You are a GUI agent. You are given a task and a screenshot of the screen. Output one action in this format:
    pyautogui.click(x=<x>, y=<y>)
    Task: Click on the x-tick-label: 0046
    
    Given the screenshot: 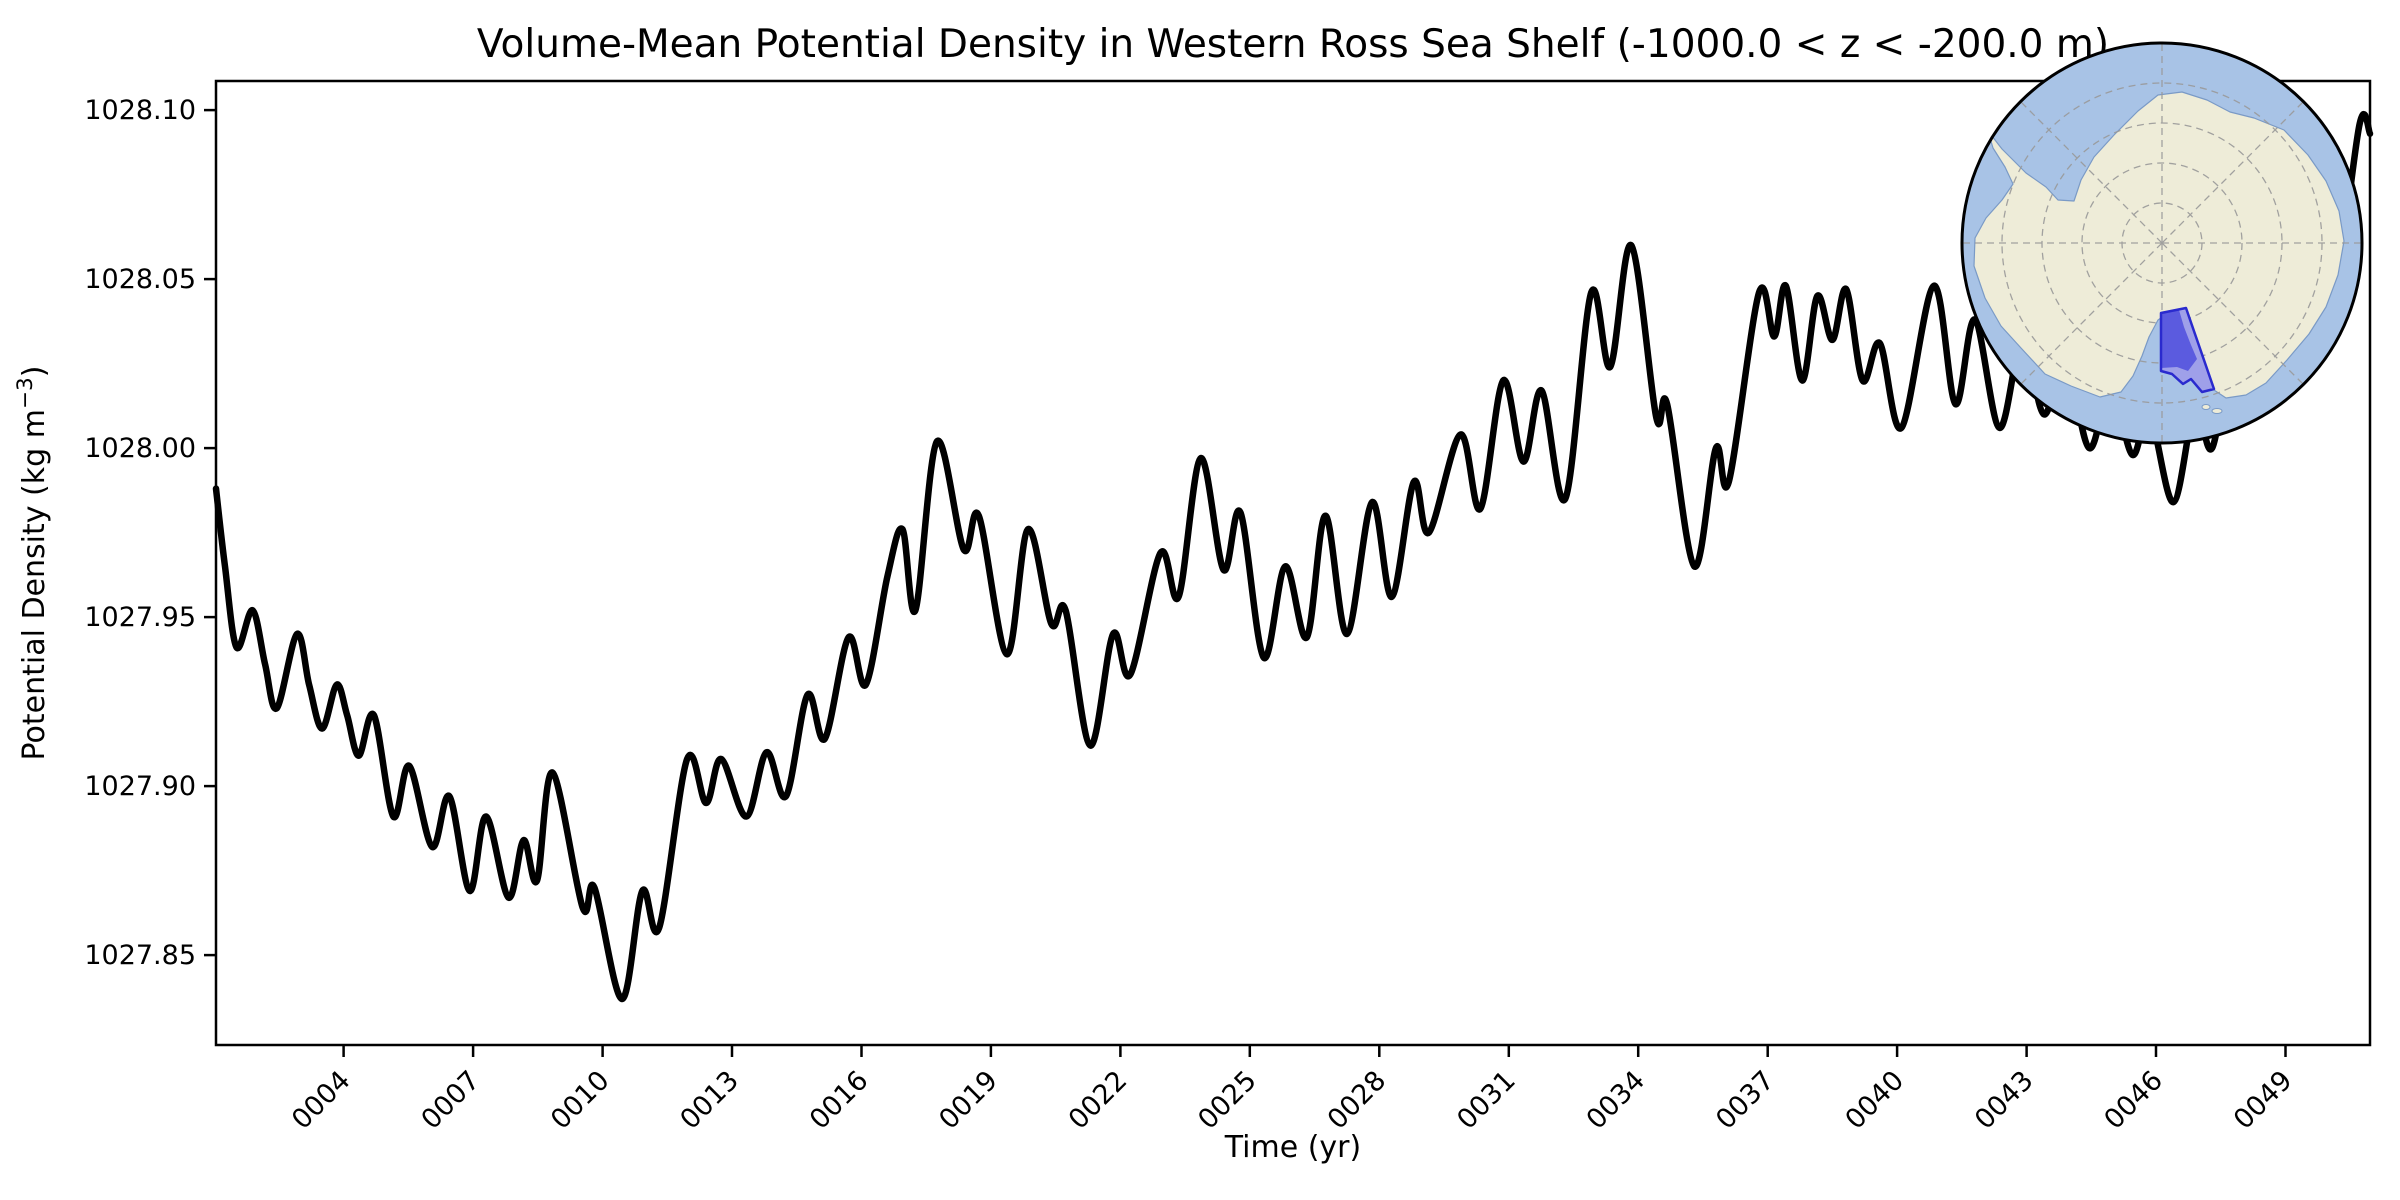 What is the action you would take?
    pyautogui.click(x=2133, y=1100)
    